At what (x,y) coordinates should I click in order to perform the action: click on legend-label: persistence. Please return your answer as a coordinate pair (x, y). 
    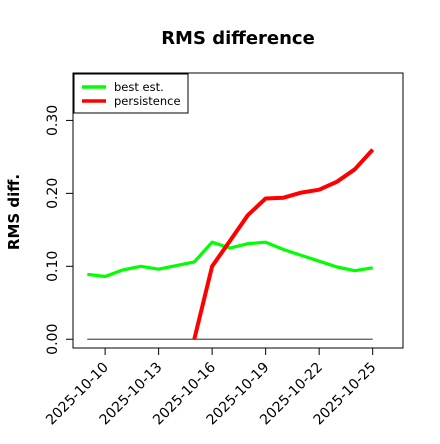
    Looking at the image, I should click on (147, 101).